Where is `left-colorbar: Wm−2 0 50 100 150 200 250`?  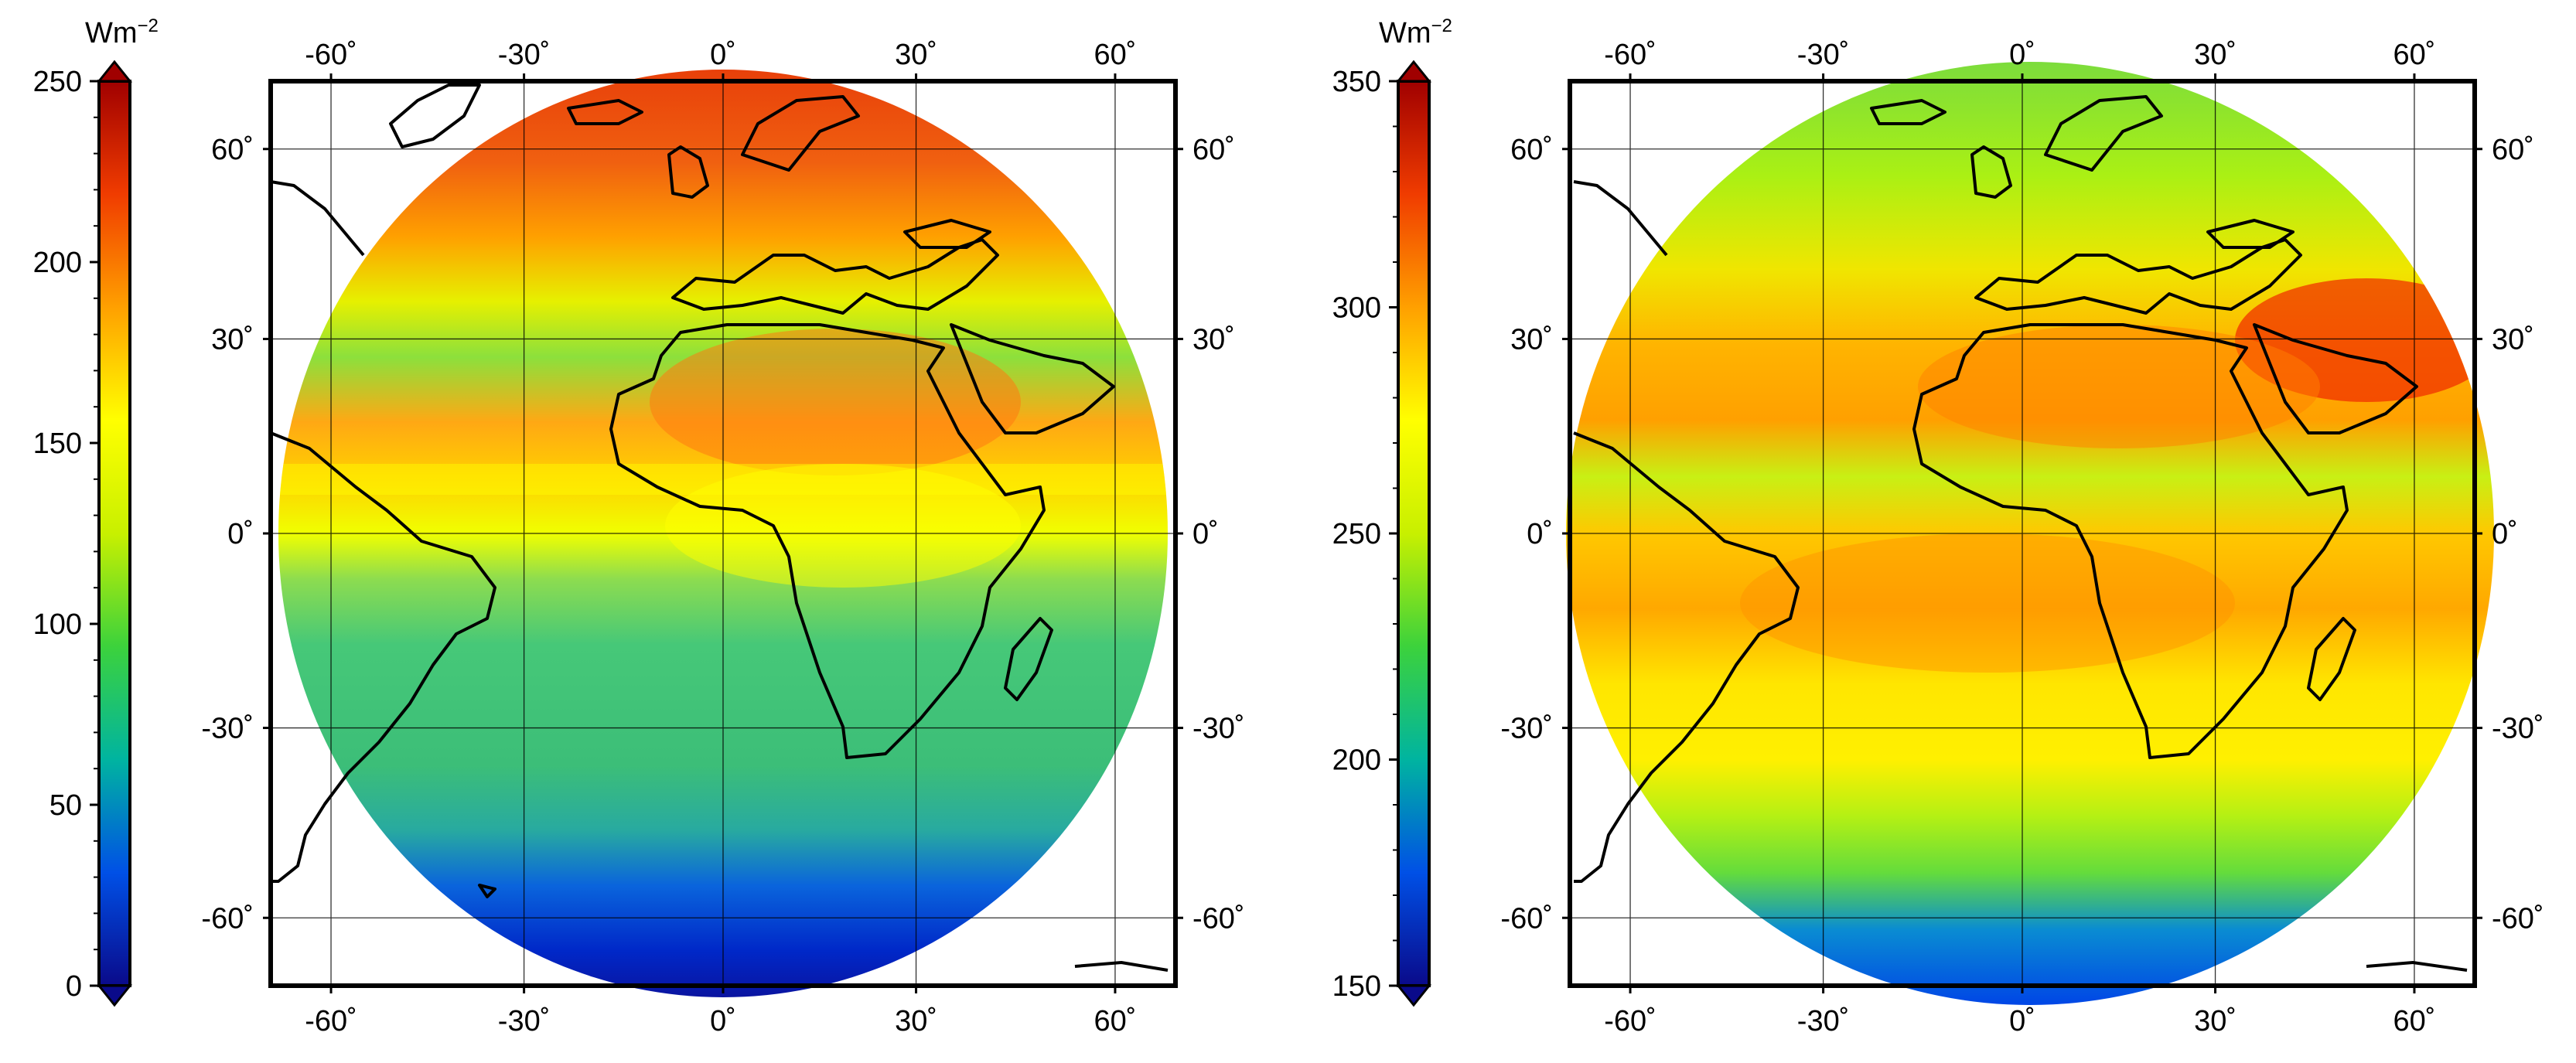
left-colorbar: Wm−2 0 50 100 150 200 250 is located at coordinates (96, 511).